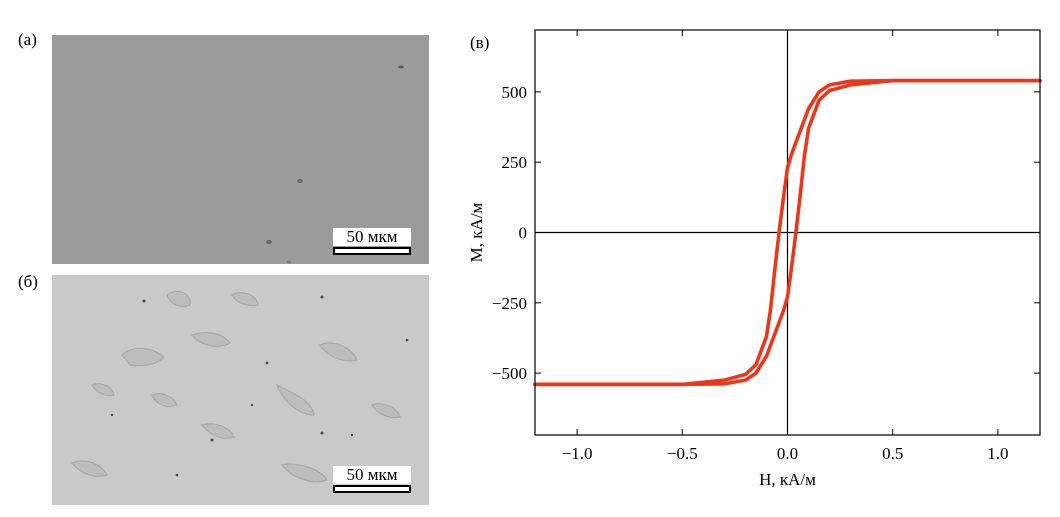 This screenshot has height=517, width=1060. What do you see at coordinates (480, 42) in the screenshot?
I see `panel-label-c: (в)` at bounding box center [480, 42].